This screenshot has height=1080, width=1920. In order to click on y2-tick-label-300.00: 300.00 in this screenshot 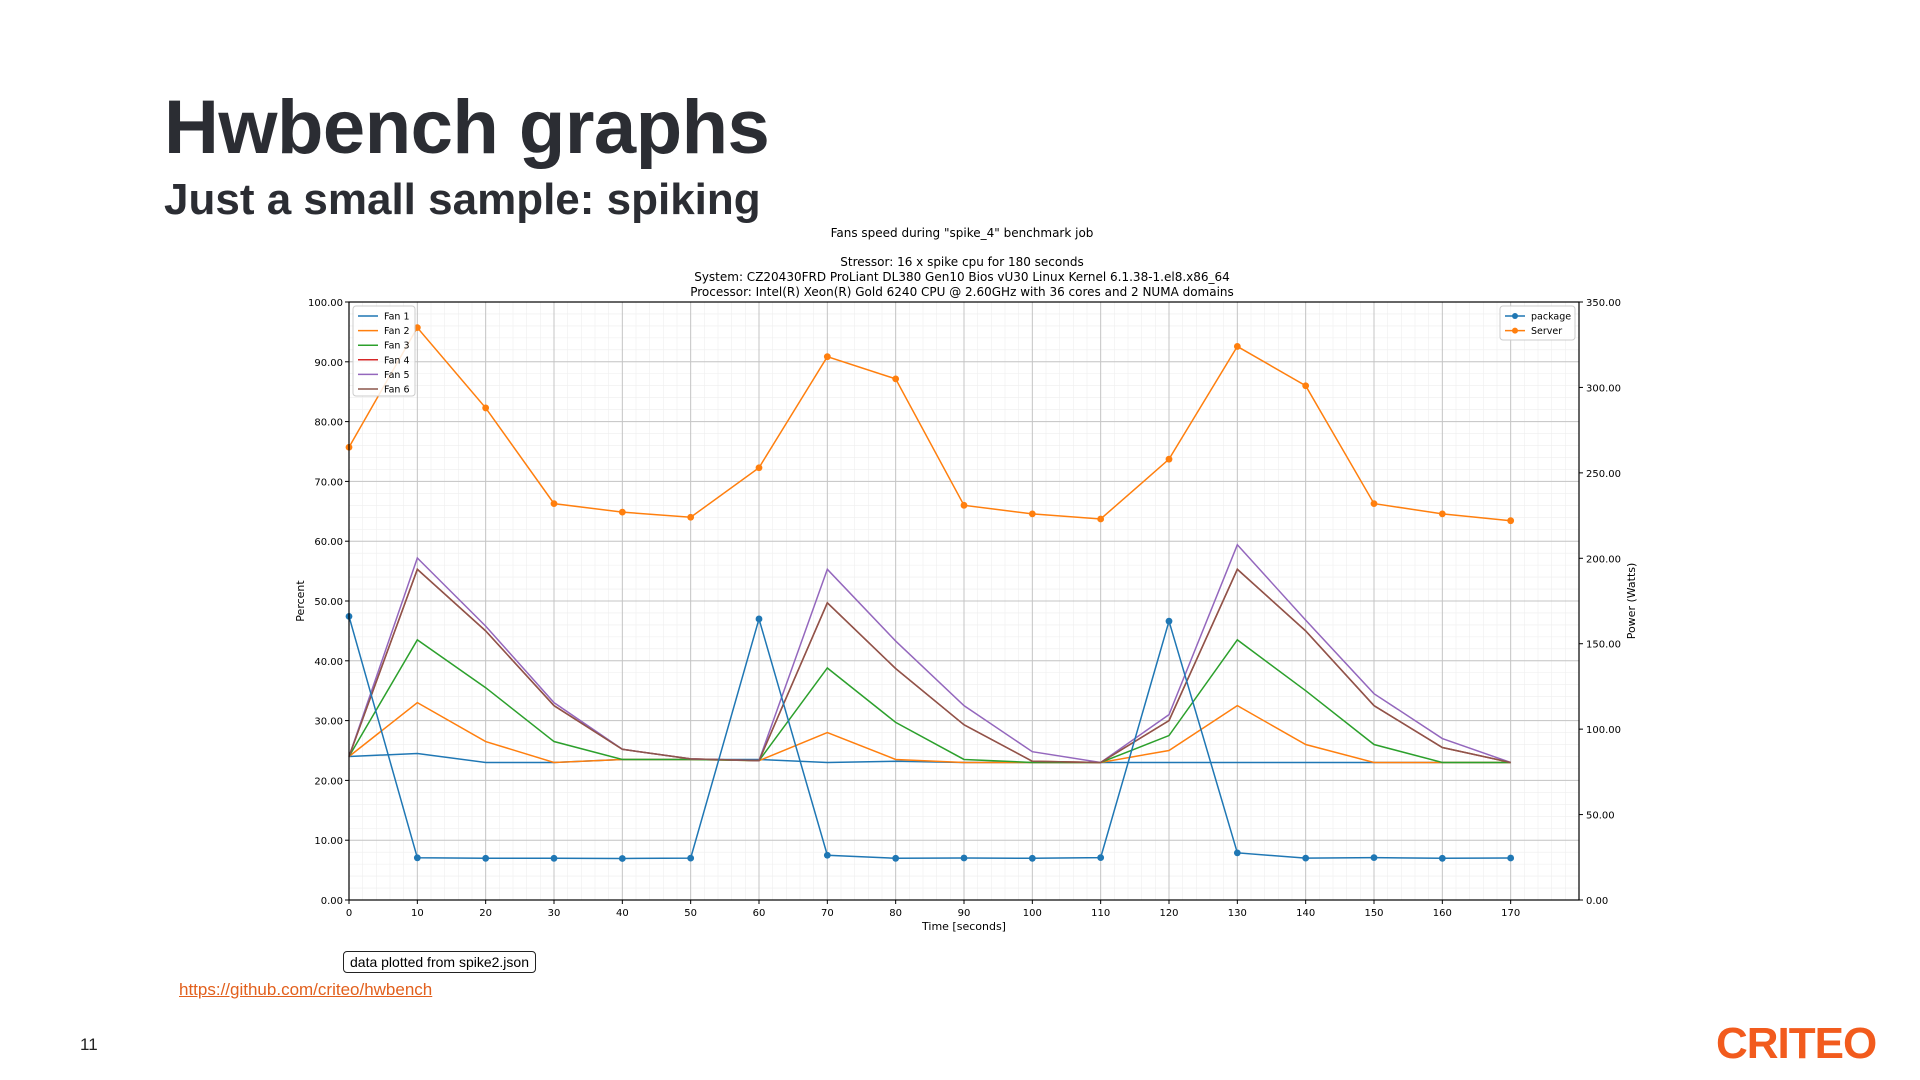, I will do `click(1603, 388)`.